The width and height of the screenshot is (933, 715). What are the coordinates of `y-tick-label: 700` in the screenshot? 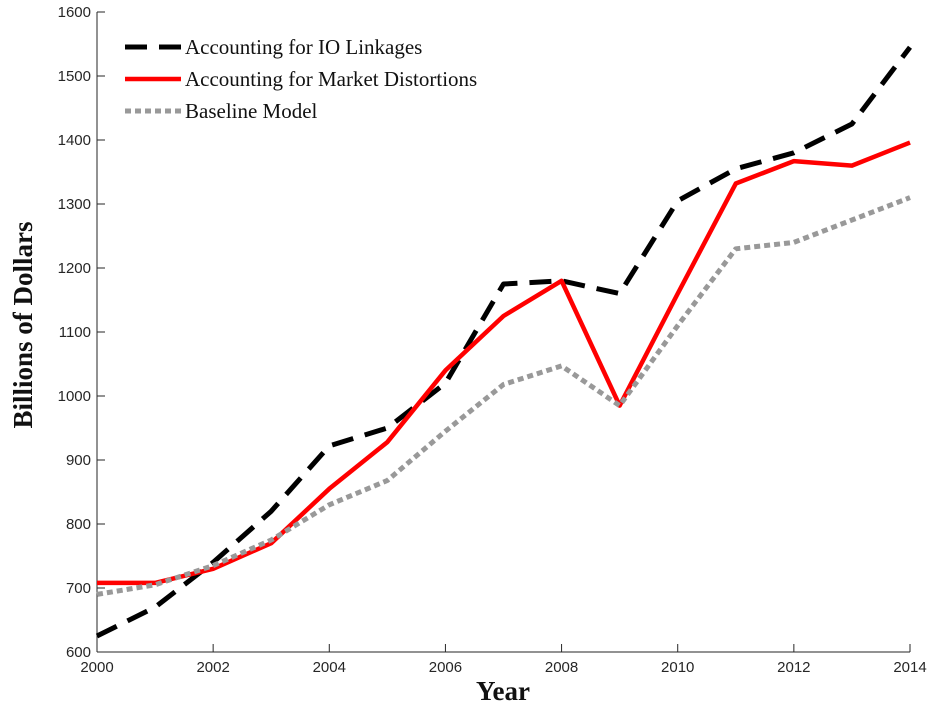 It's located at (78, 588).